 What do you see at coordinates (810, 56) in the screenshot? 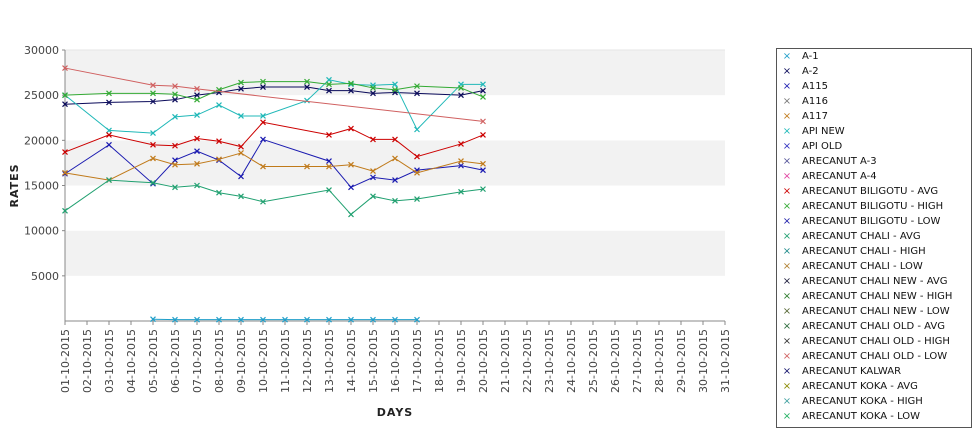
I see `legend-label: A-1` at bounding box center [810, 56].